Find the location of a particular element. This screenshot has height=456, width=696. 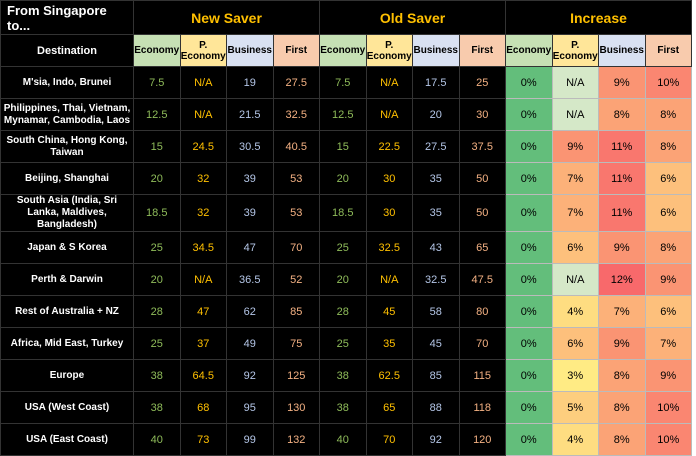

destination-header: Destination is located at coordinates (67, 50).